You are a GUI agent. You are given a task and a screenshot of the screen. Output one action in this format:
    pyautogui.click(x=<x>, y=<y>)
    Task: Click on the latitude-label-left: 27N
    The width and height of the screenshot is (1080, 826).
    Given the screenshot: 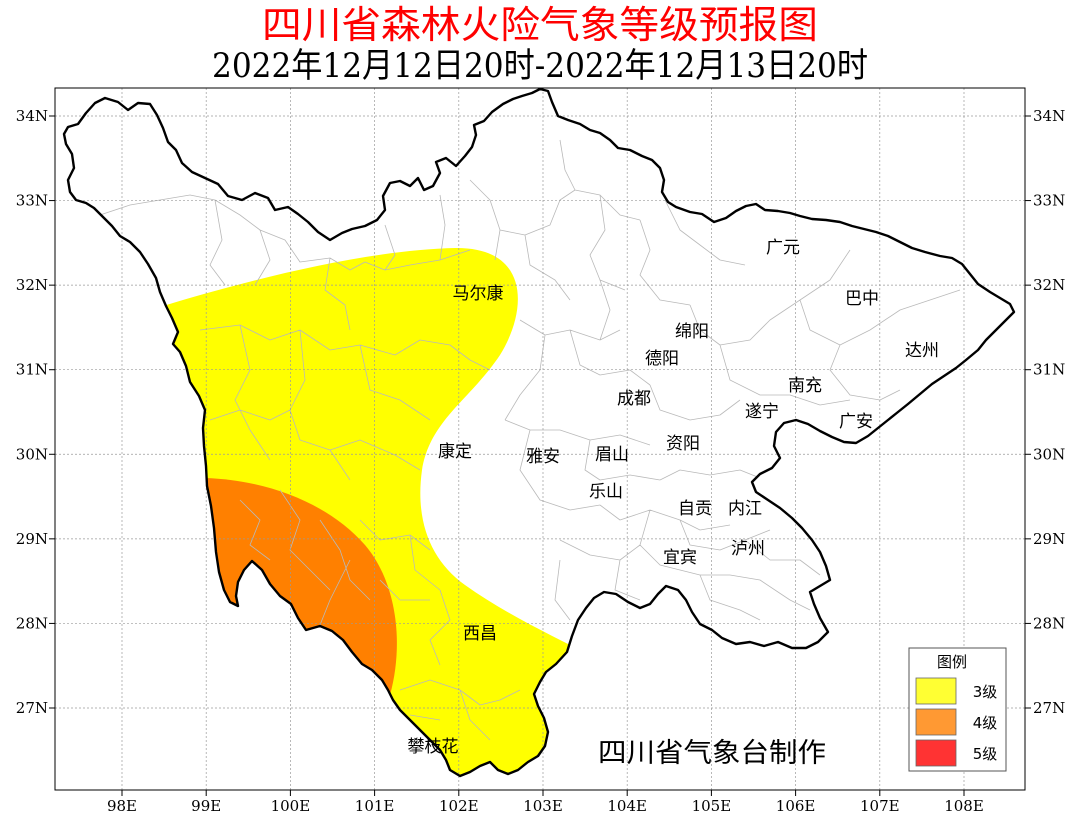 What is the action you would take?
    pyautogui.click(x=32, y=708)
    